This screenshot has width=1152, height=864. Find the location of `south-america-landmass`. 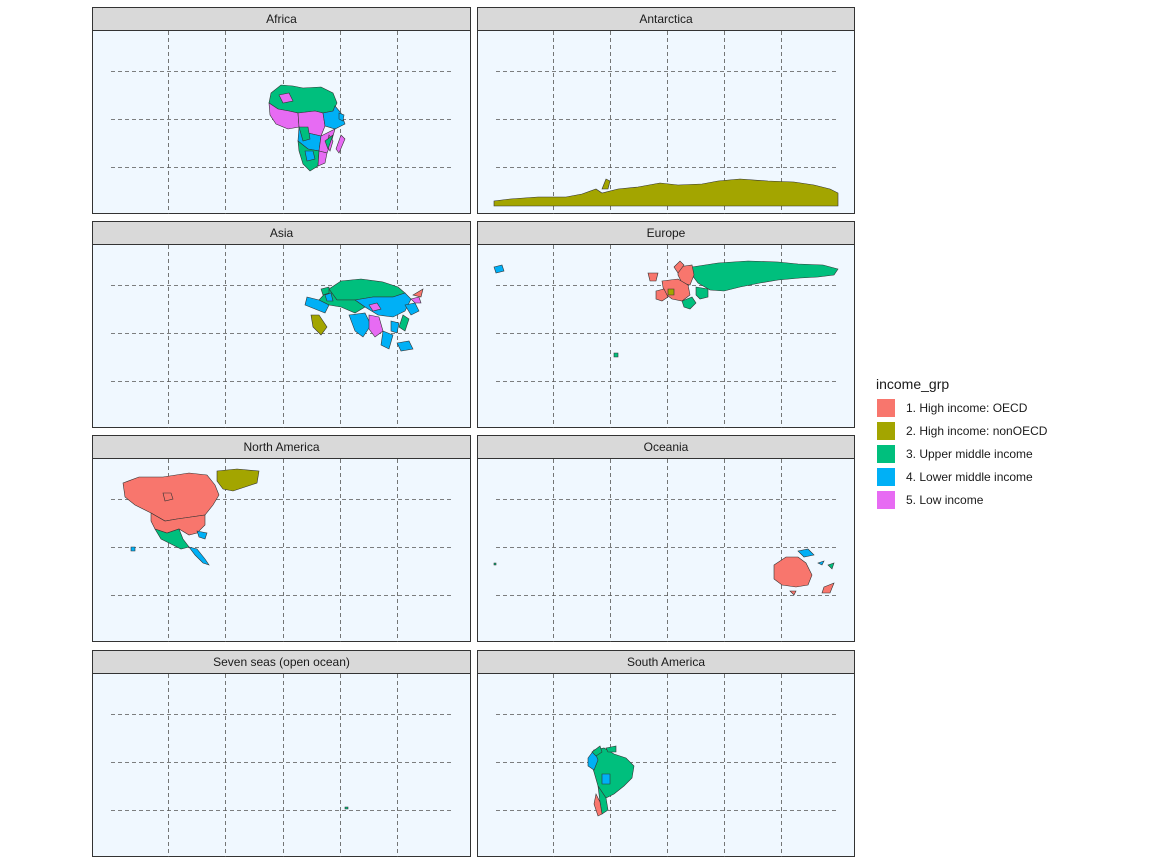

south-america-landmass is located at coordinates (611, 781).